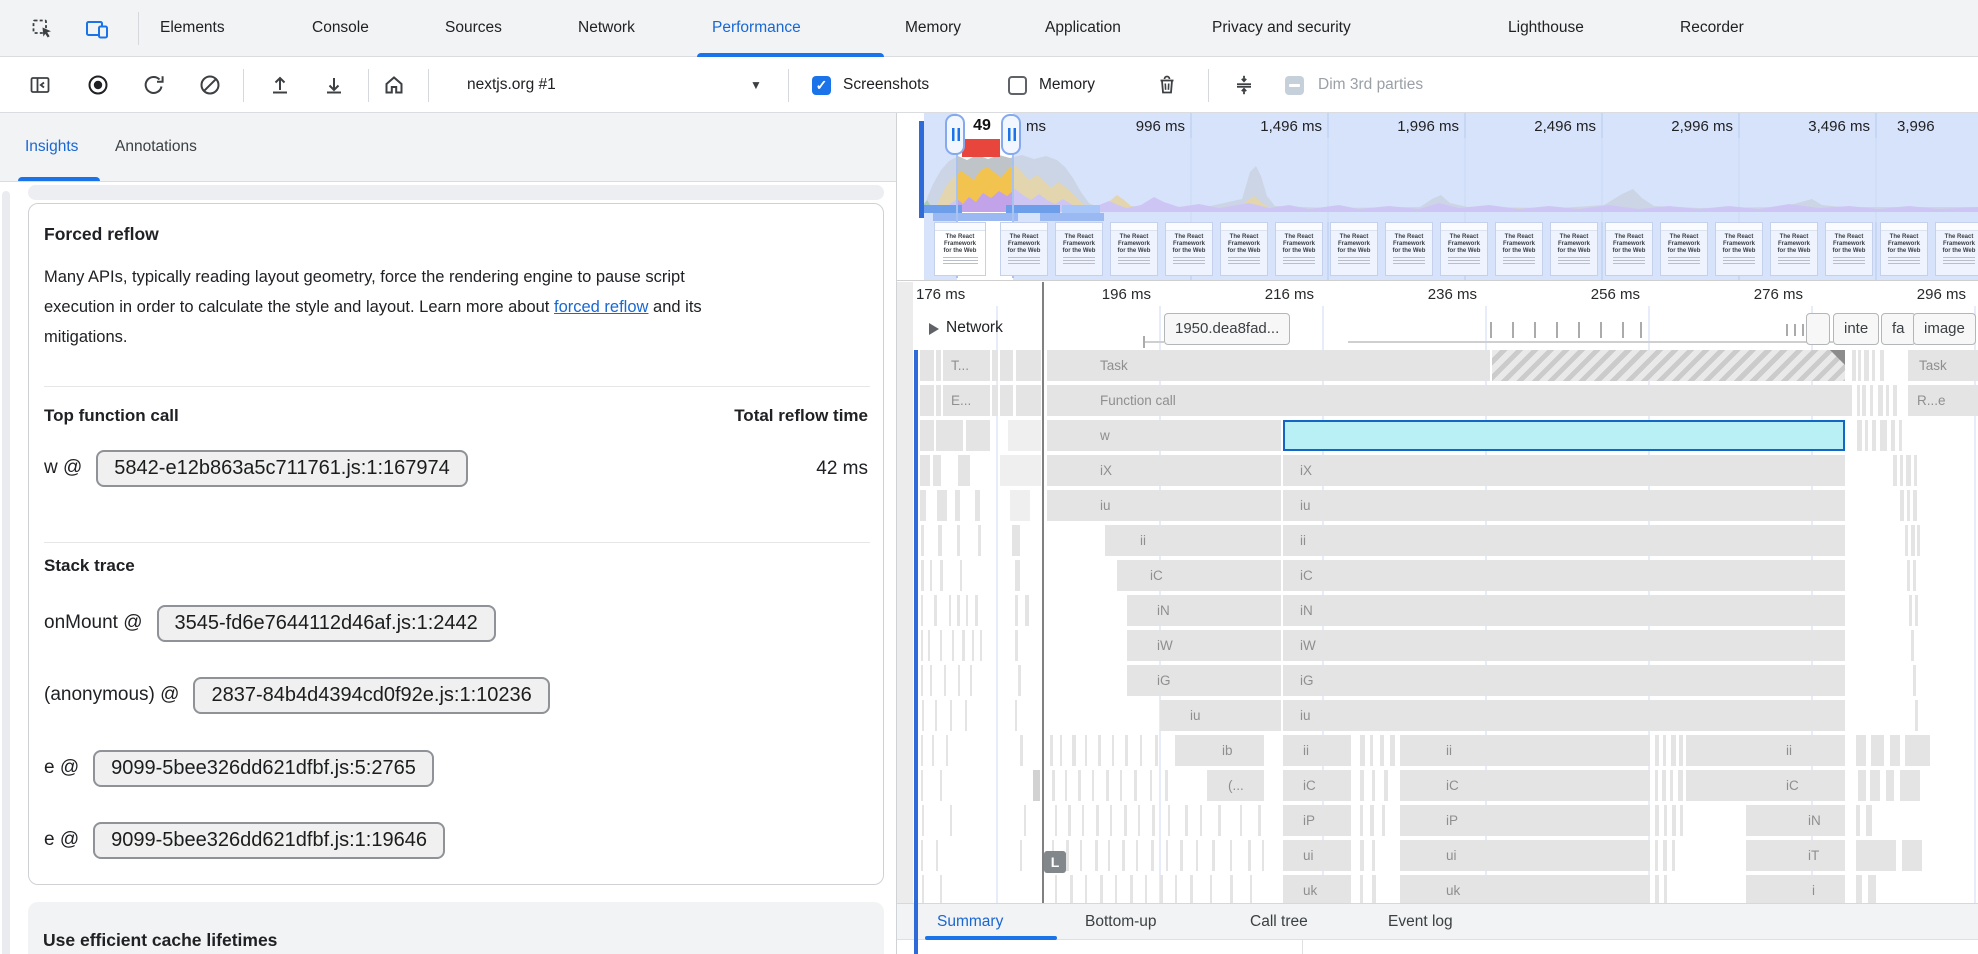 The height and width of the screenshot is (954, 1978). I want to click on flame-bar-hatched, so click(1668, 365).